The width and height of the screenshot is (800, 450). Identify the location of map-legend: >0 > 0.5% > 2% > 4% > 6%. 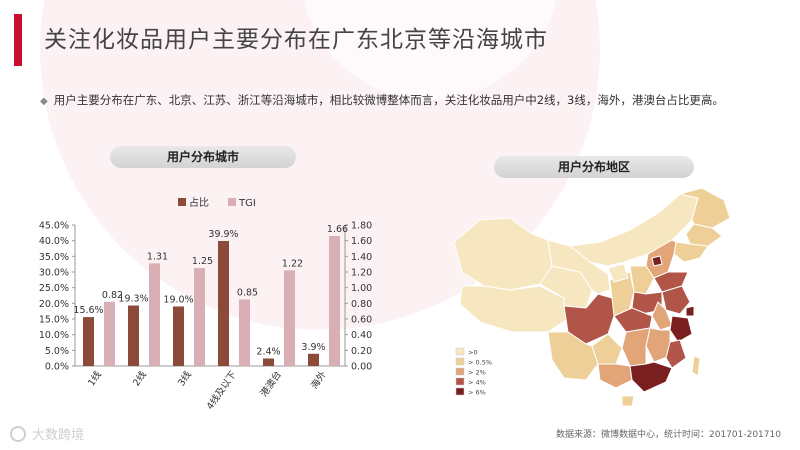
(473, 372).